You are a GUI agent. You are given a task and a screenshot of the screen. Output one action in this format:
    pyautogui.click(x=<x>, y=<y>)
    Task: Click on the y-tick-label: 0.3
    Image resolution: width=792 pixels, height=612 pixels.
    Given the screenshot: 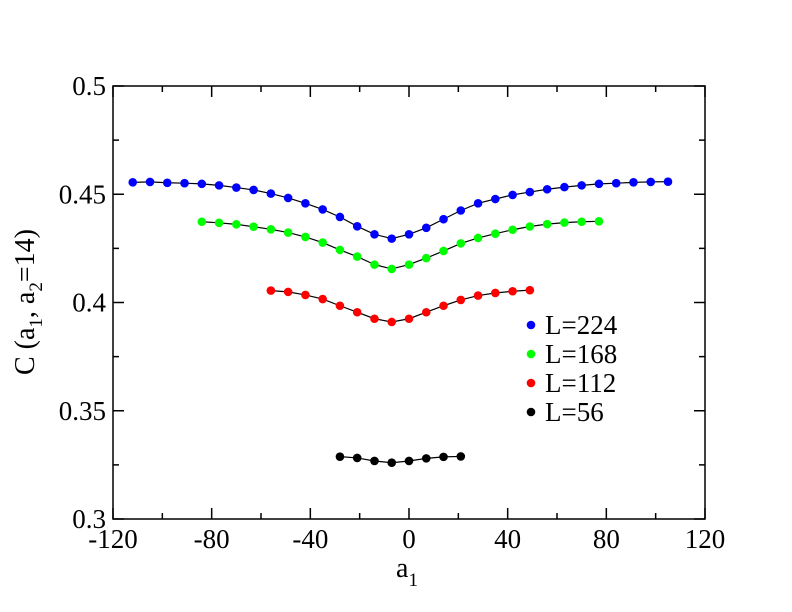 What is the action you would take?
    pyautogui.click(x=89, y=519)
    